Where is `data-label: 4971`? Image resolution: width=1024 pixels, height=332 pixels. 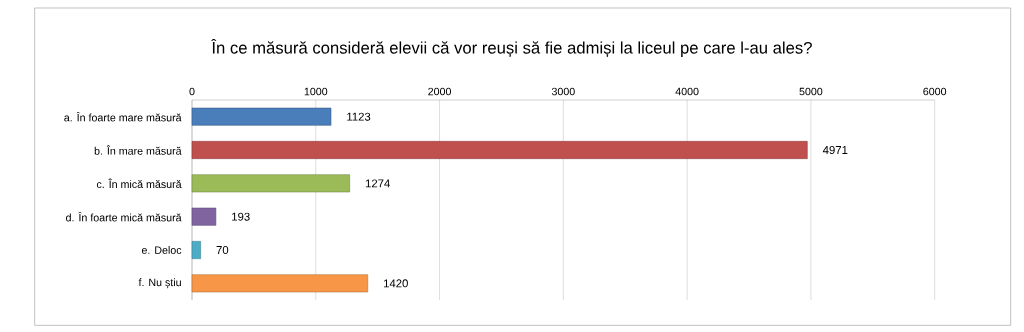
data-label: 4971 is located at coordinates (835, 150).